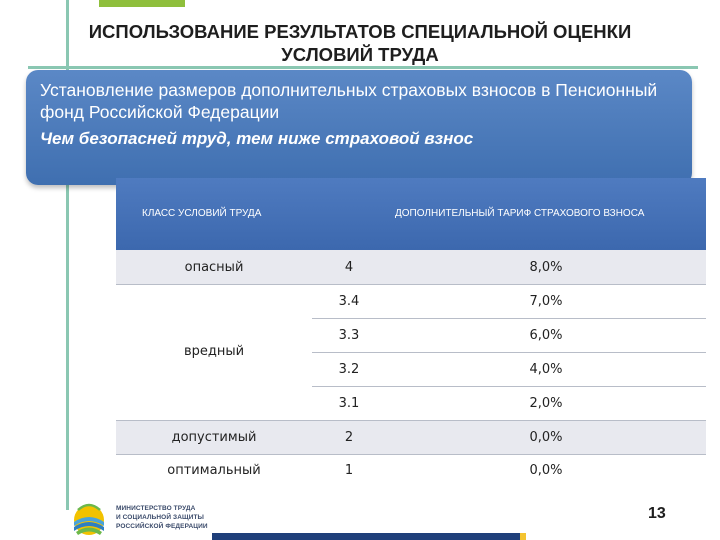 This screenshot has width=720, height=540. Describe the element at coordinates (349, 267) in the screenshot. I see `subclass-cell: 4` at that location.